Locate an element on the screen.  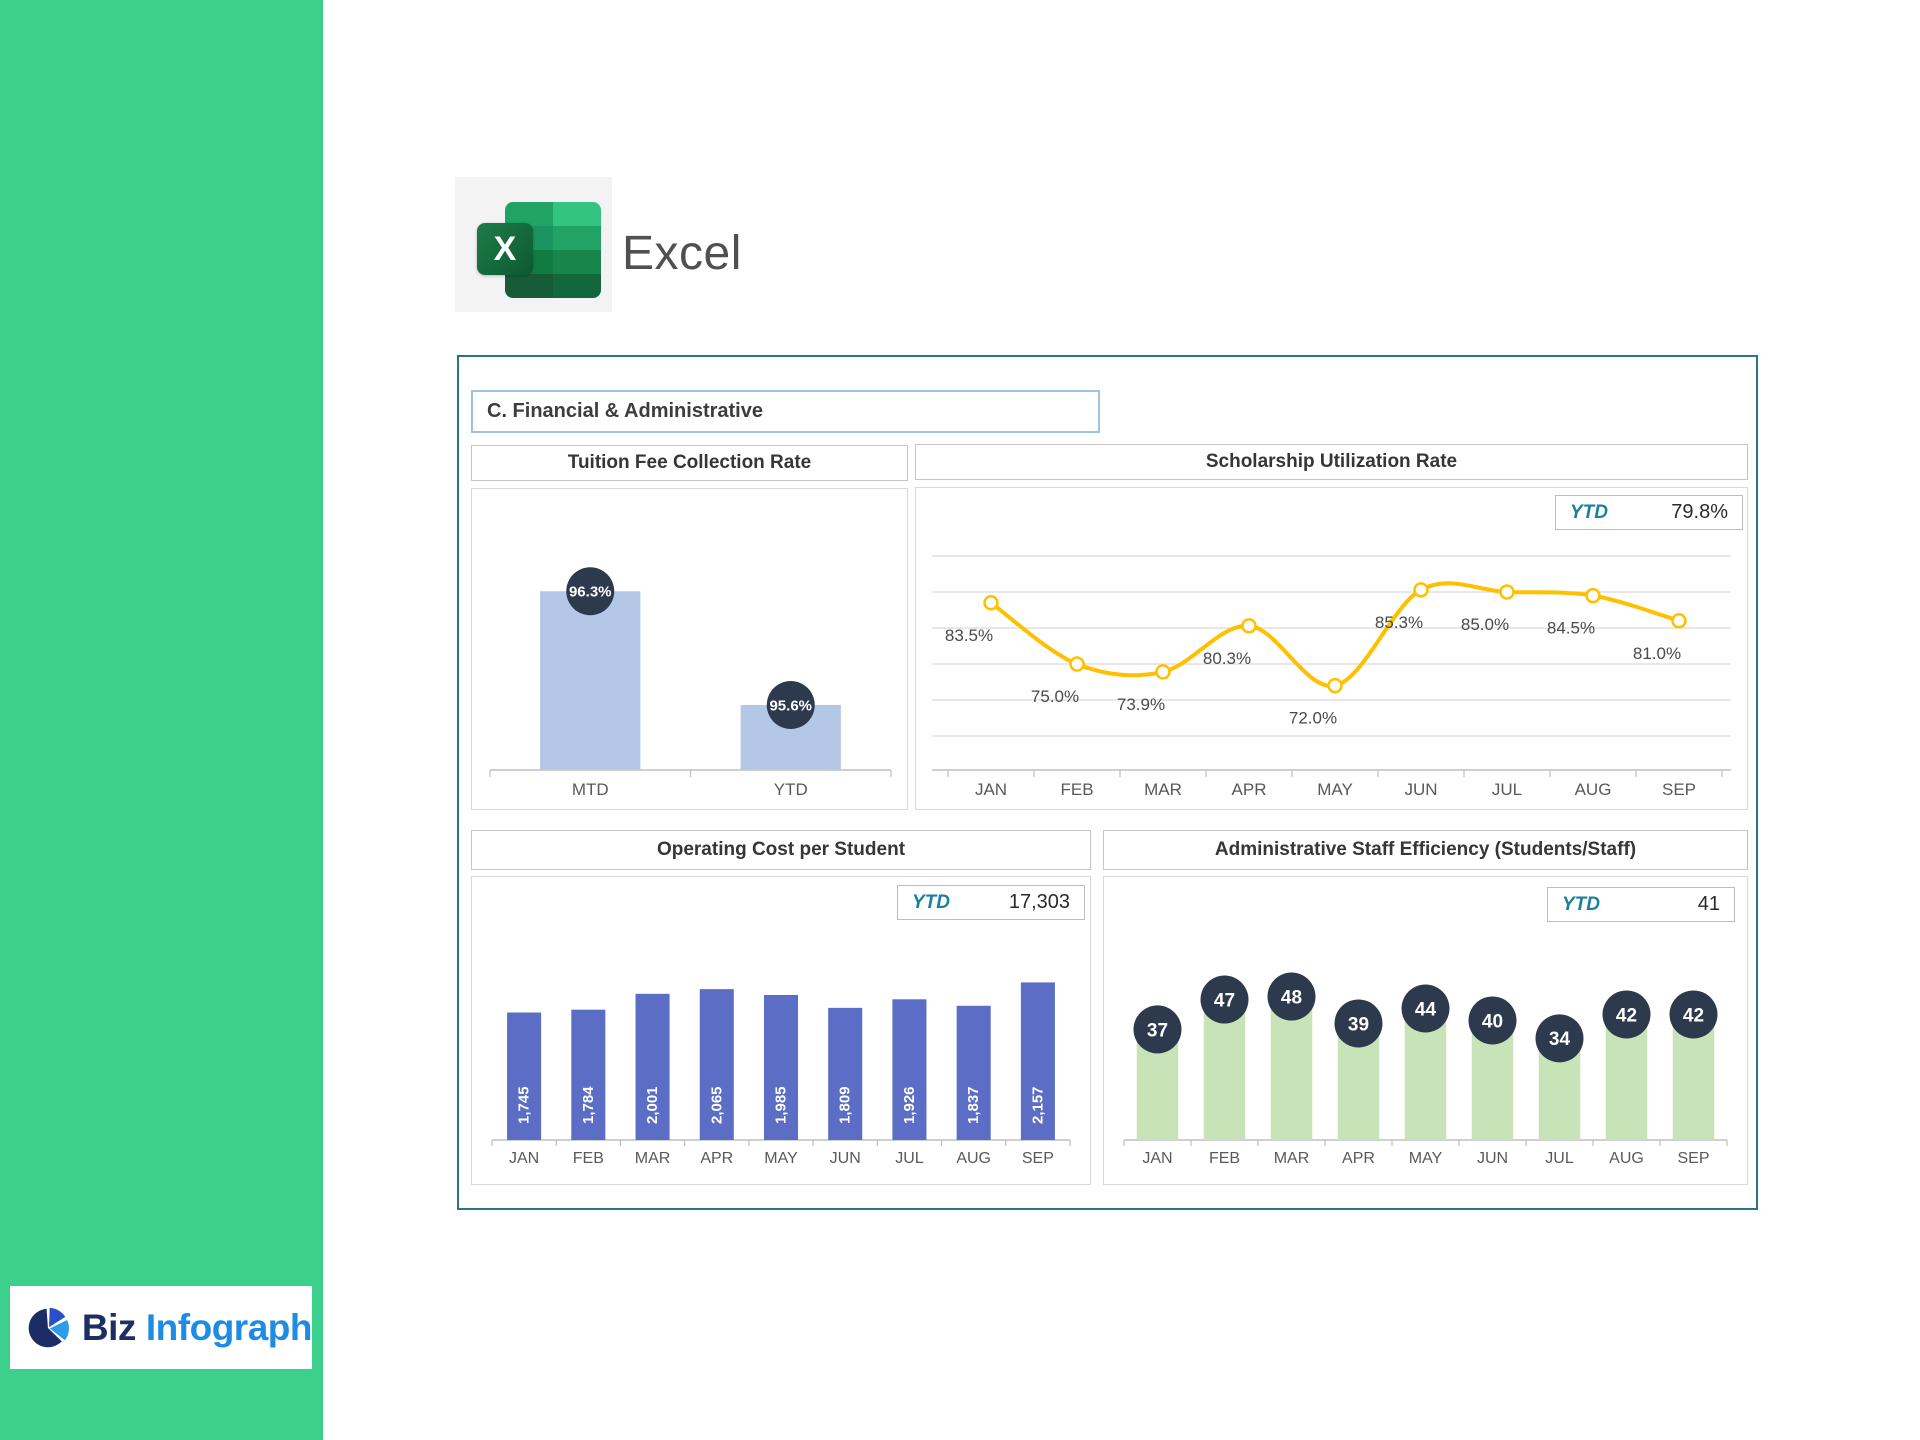
chart-title-text: Tuition Fee Collection Rate is located at coordinates (689, 462).